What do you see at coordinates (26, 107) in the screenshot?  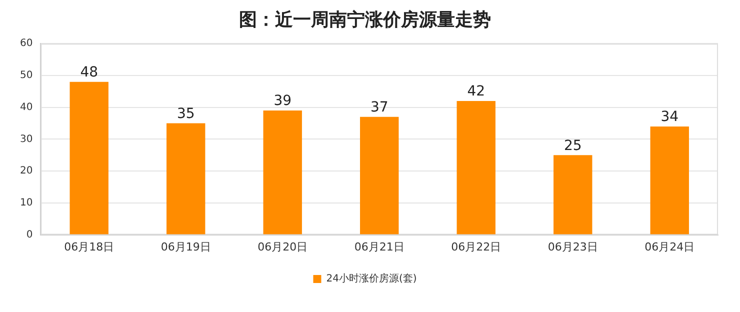 I see `y-tick-label: 40` at bounding box center [26, 107].